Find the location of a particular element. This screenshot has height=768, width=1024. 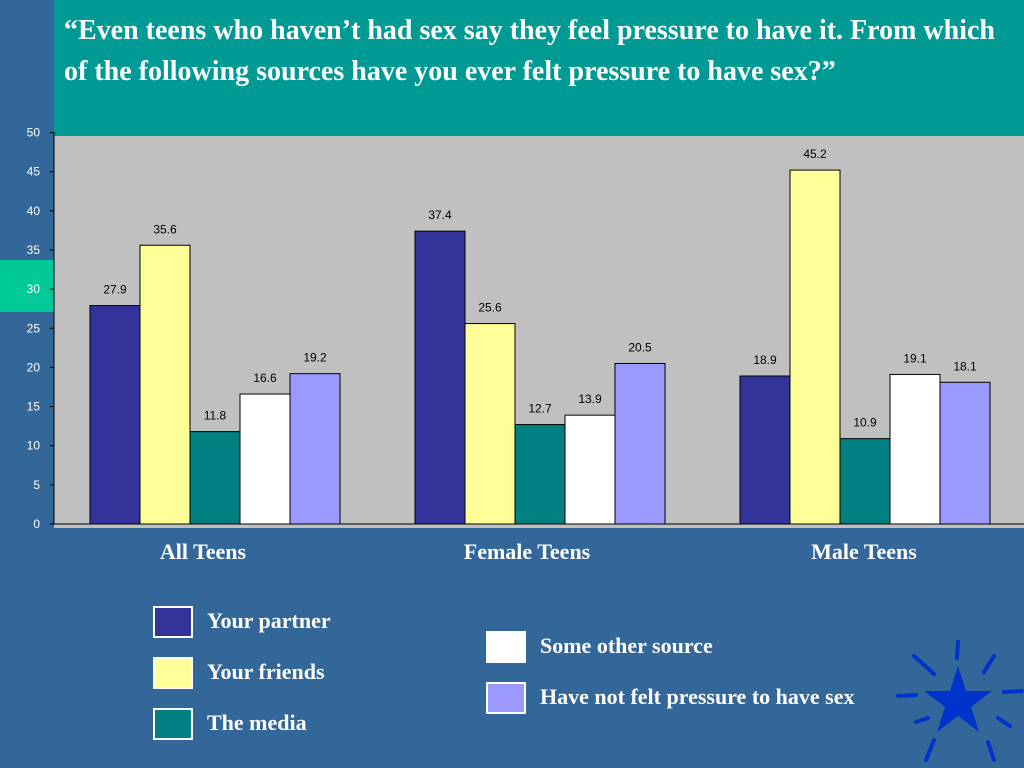

bar-value-label: 20.5 is located at coordinates (640, 347).